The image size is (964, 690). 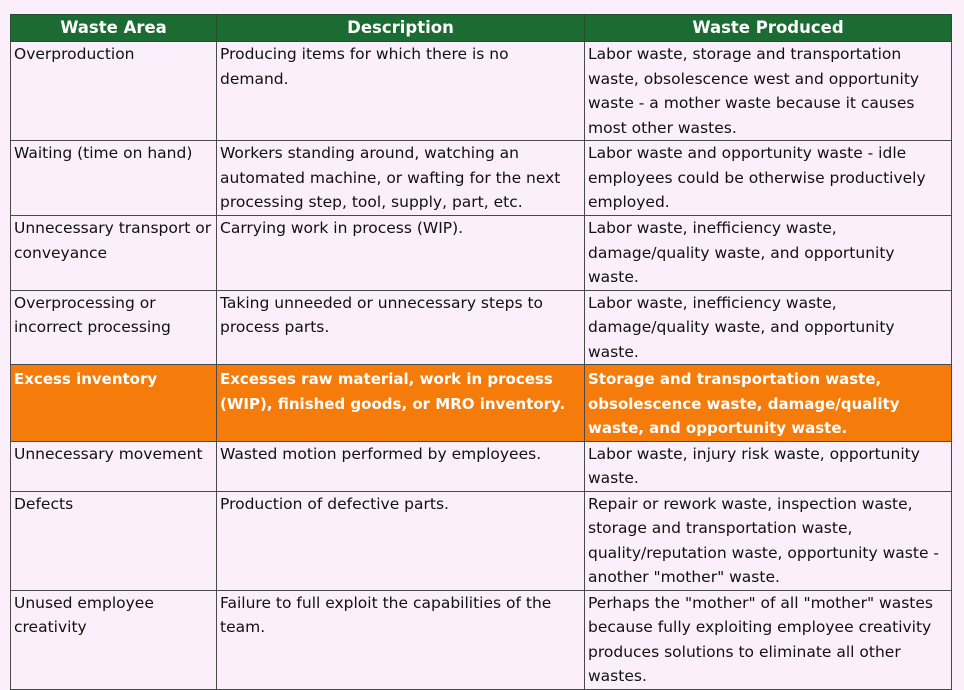 What do you see at coordinates (113, 466) in the screenshot?
I see `cell-waste-area: Unnecessary movement` at bounding box center [113, 466].